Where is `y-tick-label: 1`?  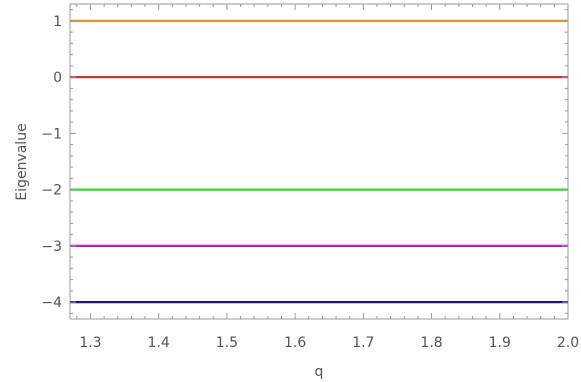 y-tick-label: 1 is located at coordinates (57, 22).